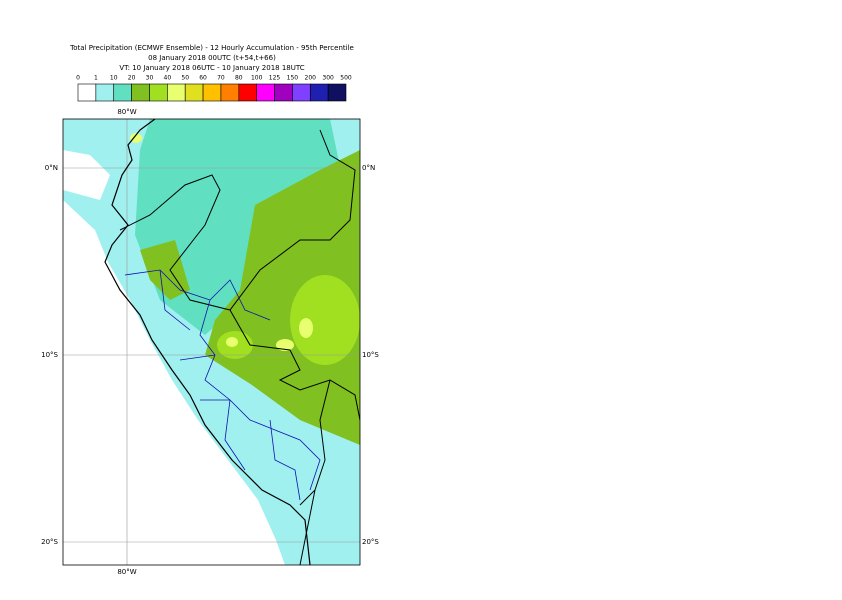 The image size is (842, 600). What do you see at coordinates (239, 78) in the screenshot?
I see `legend-label: 80` at bounding box center [239, 78].